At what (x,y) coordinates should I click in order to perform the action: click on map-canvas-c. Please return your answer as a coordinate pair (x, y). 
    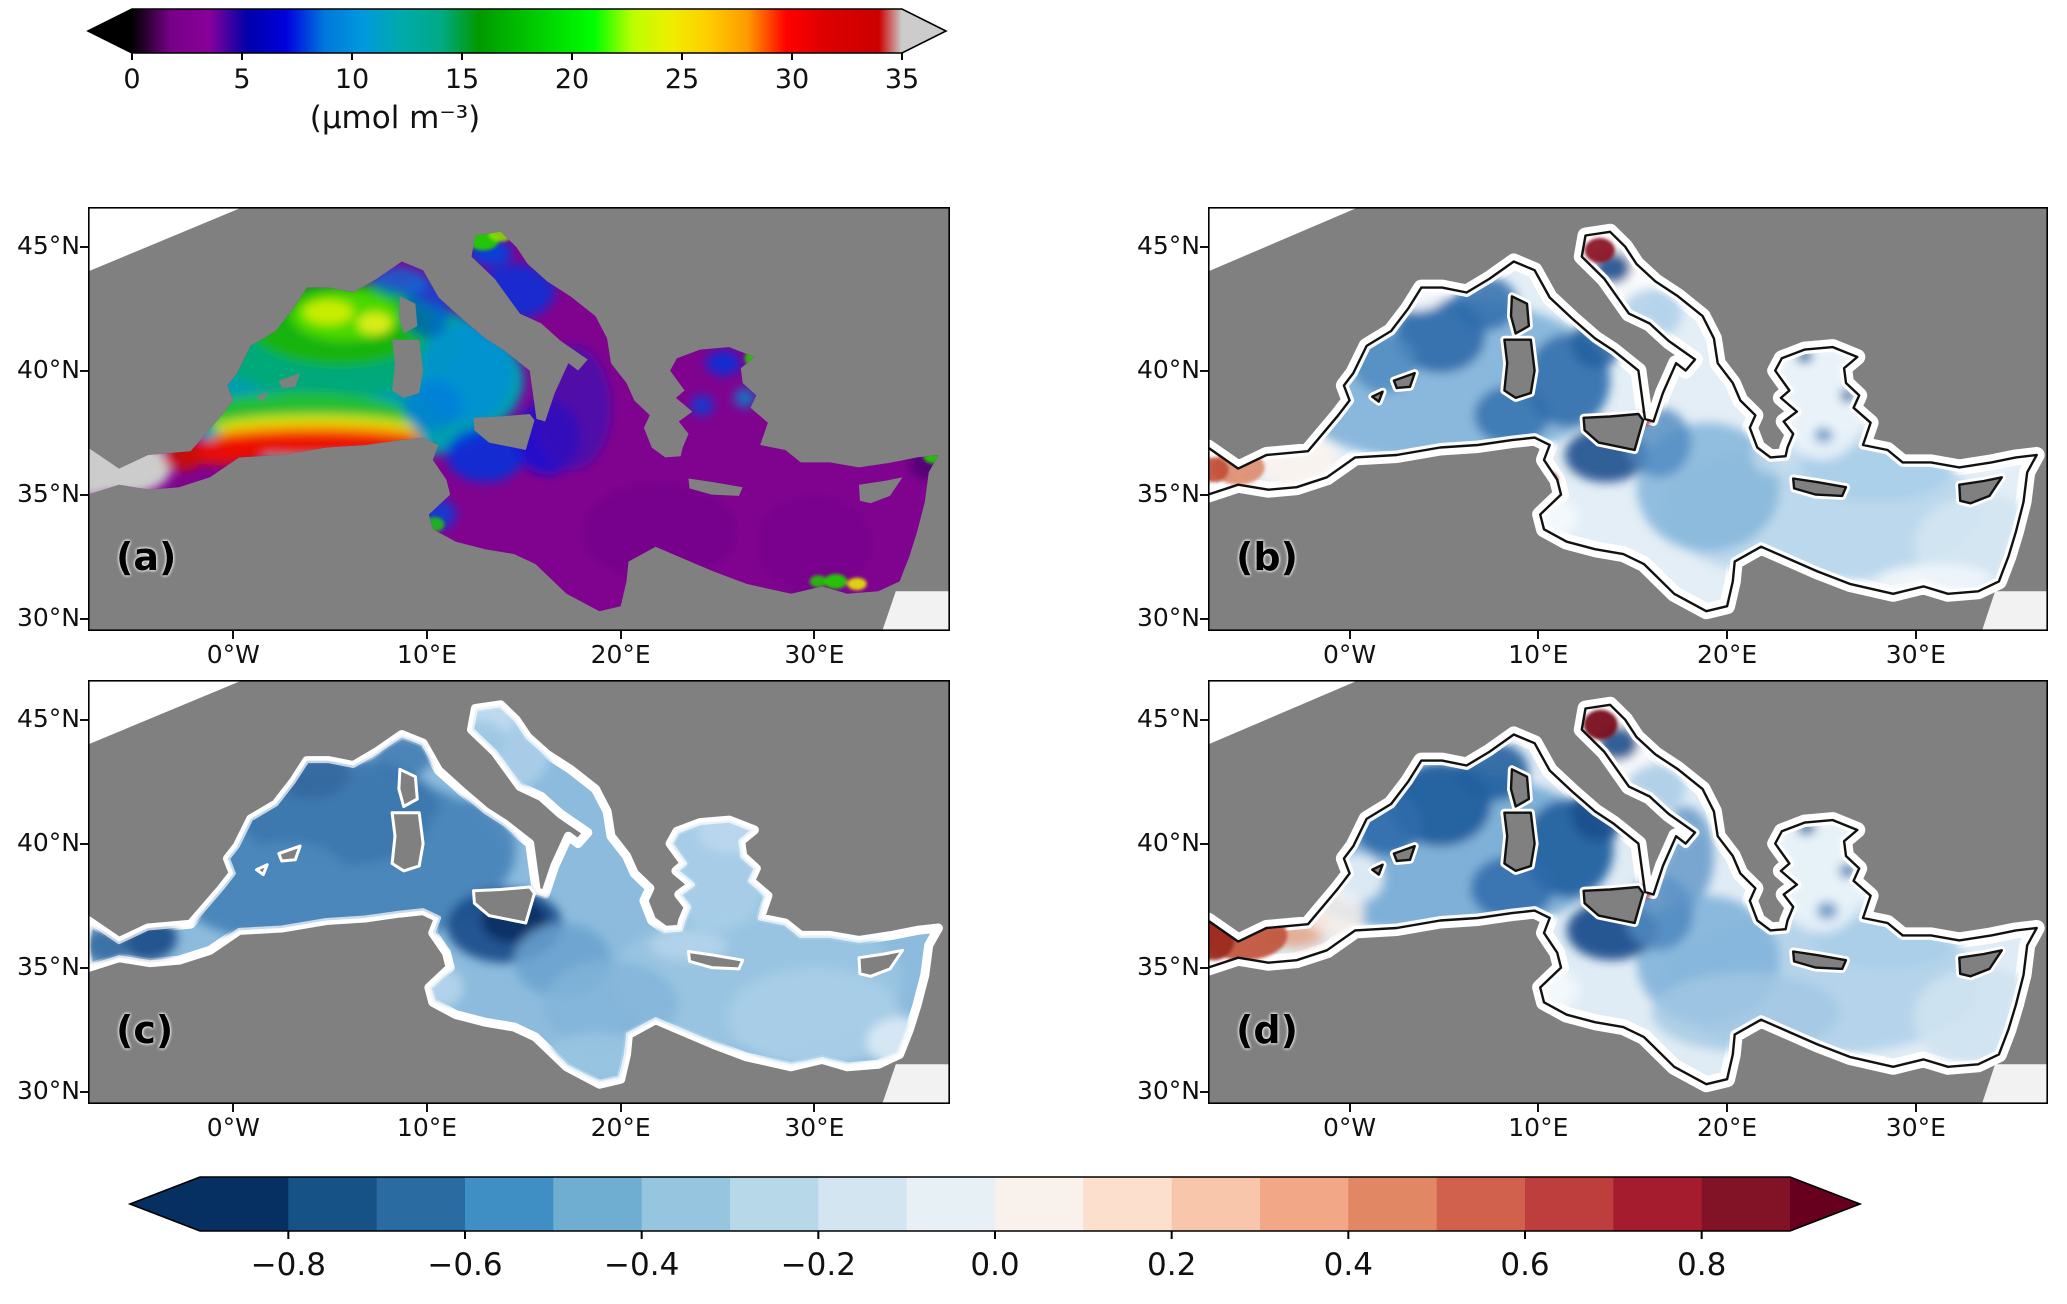
    Looking at the image, I should click on (519, 892).